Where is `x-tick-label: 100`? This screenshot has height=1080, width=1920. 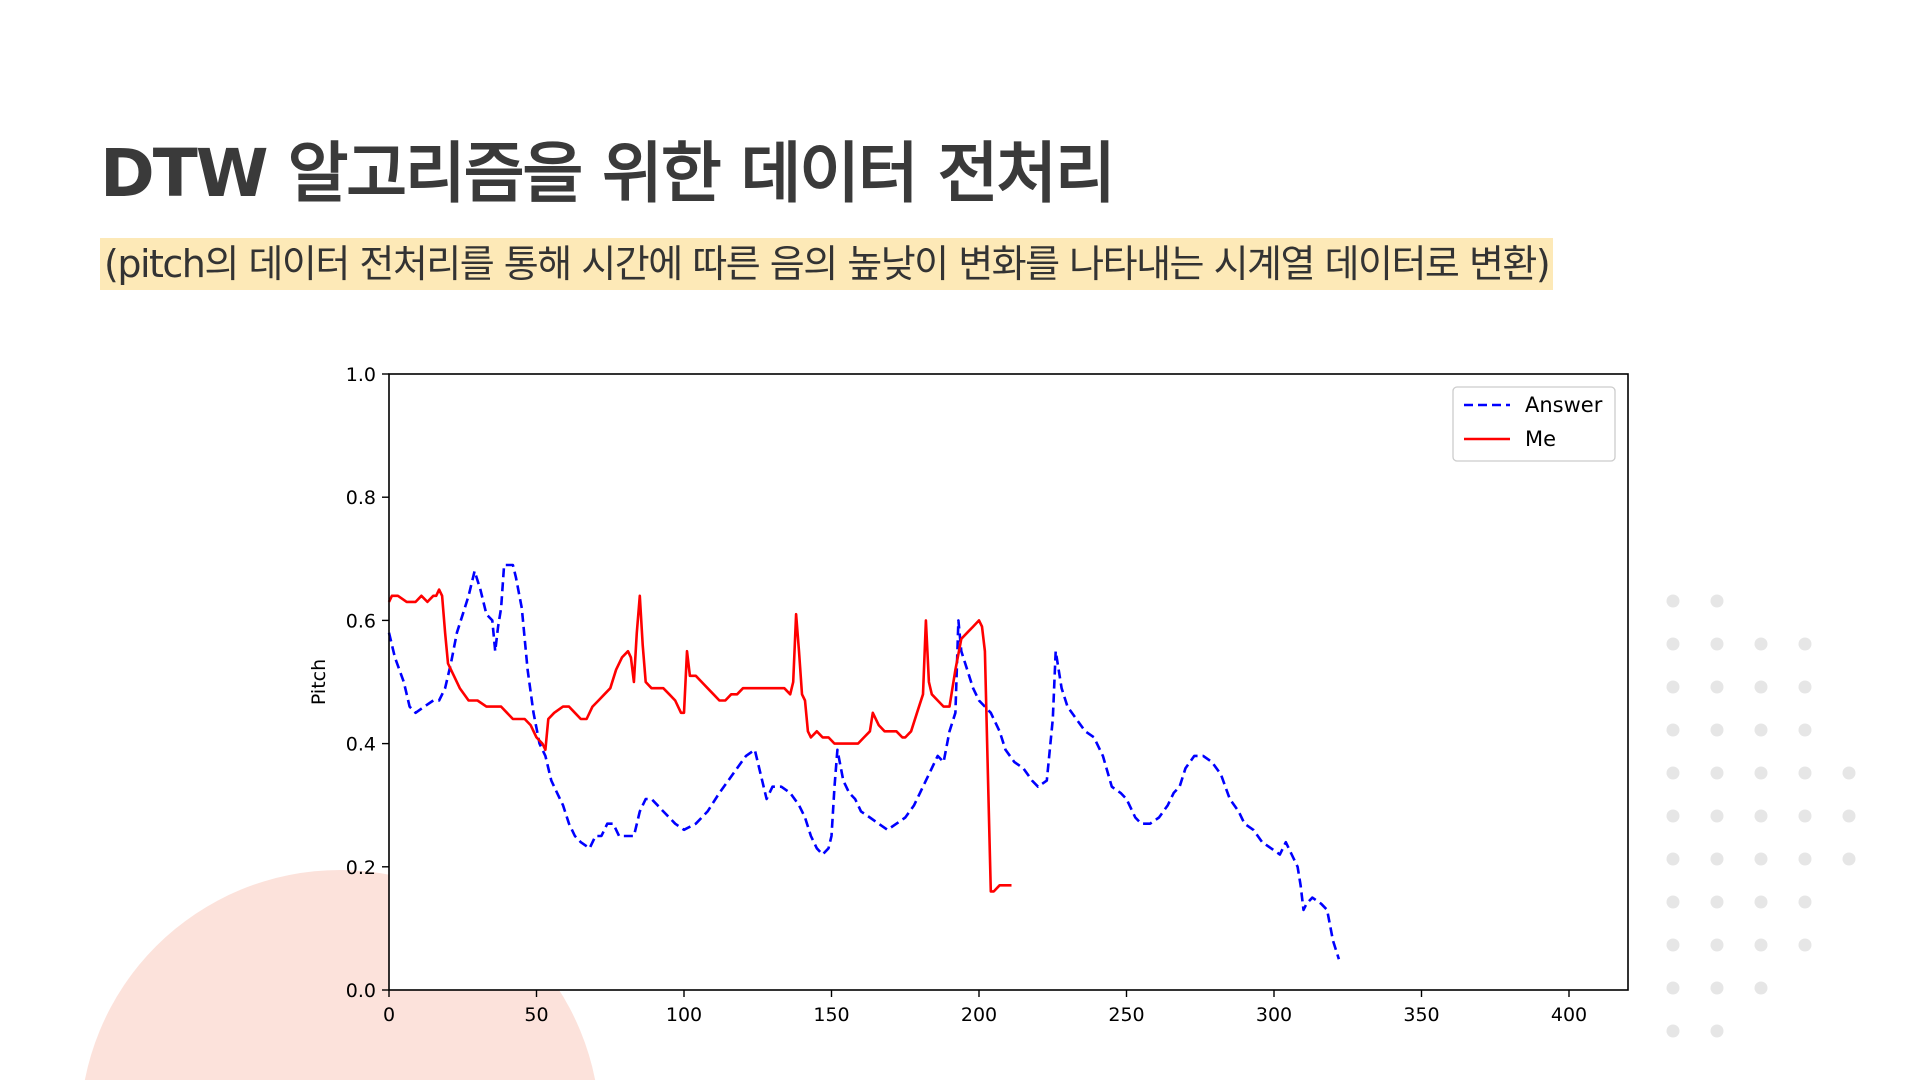
x-tick-label: 100 is located at coordinates (684, 1015).